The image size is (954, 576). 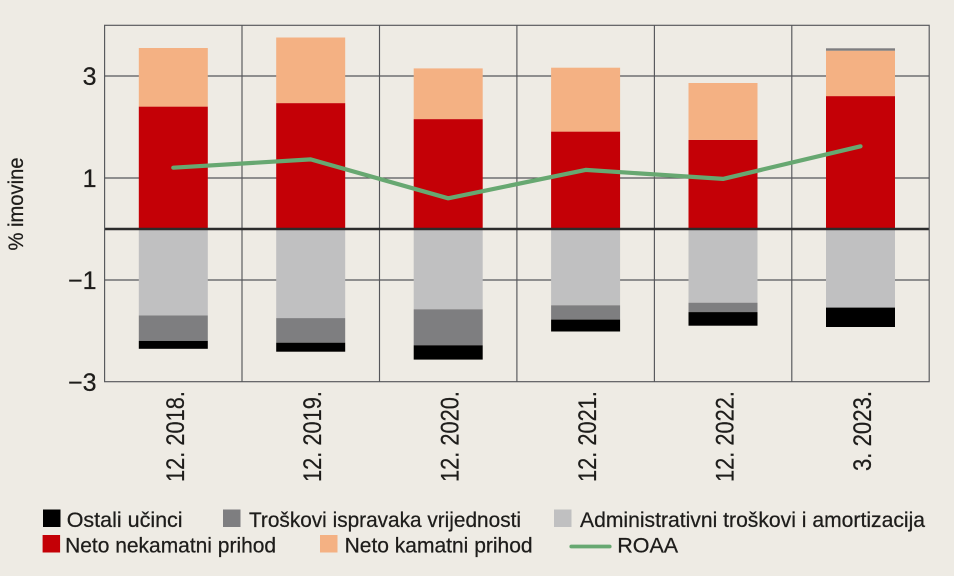 I want to click on svg-text: Neto kamatni prihod, so click(x=439, y=546).